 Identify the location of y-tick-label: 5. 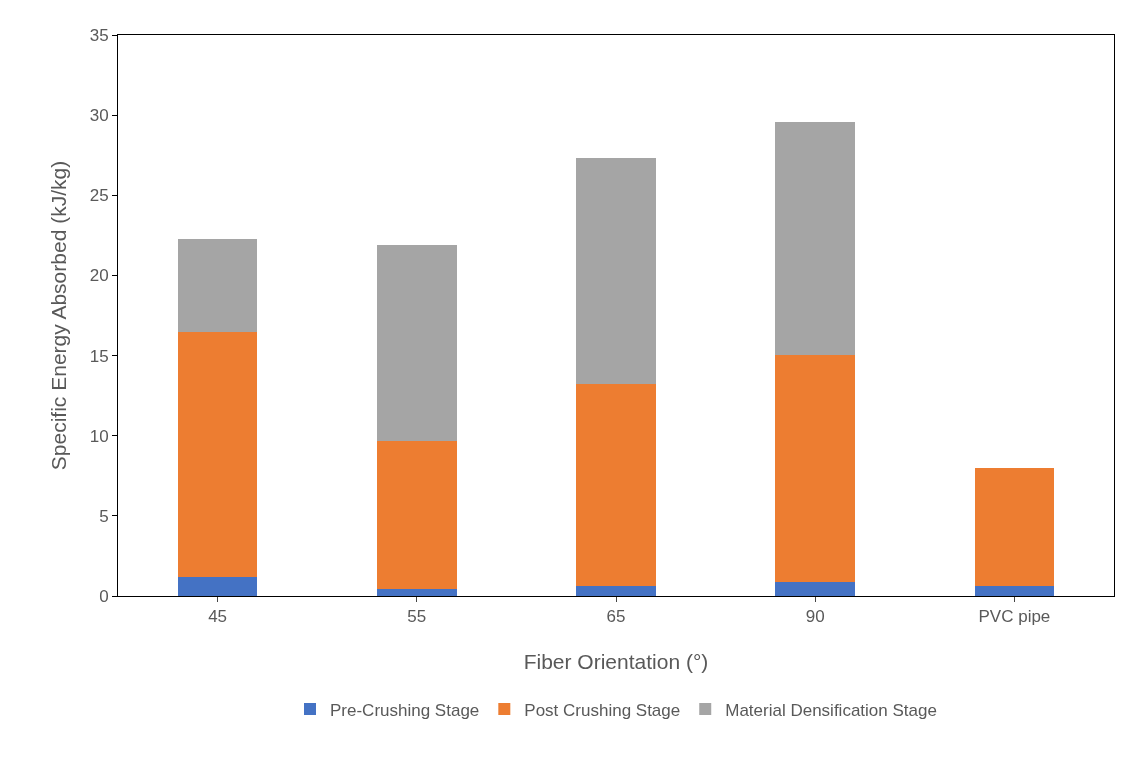
(104, 516).